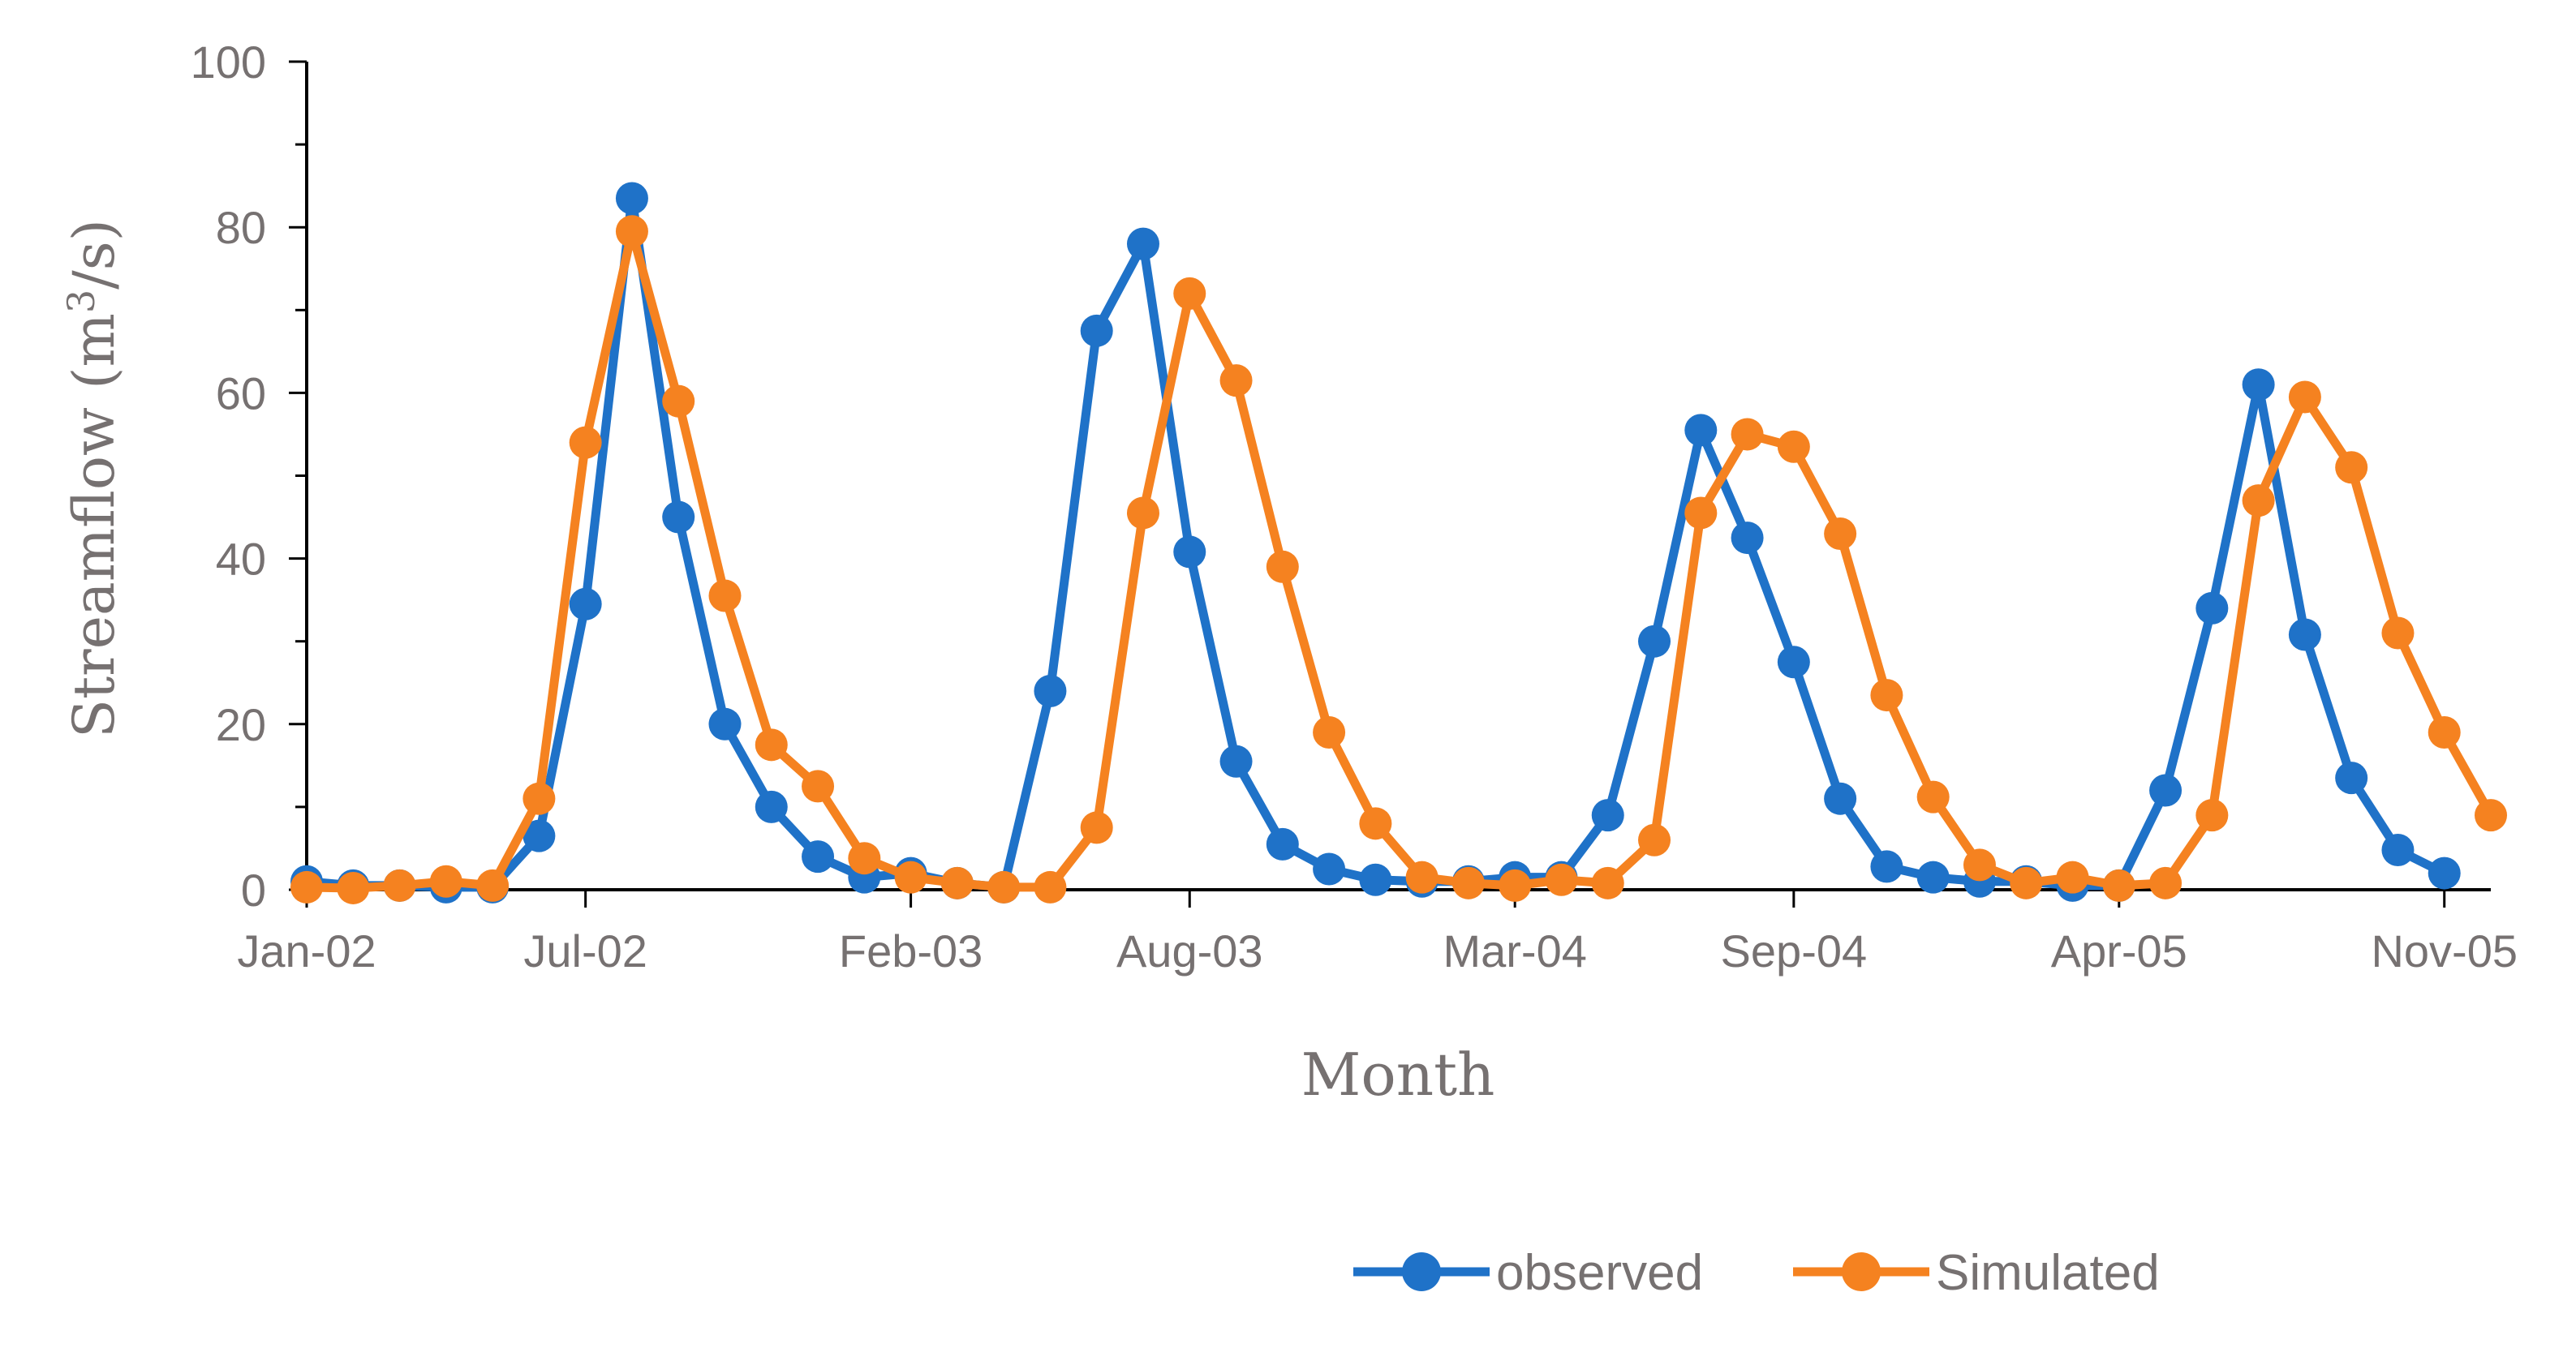  I want to click on x-tick-label: Mar-04, so click(1514, 951).